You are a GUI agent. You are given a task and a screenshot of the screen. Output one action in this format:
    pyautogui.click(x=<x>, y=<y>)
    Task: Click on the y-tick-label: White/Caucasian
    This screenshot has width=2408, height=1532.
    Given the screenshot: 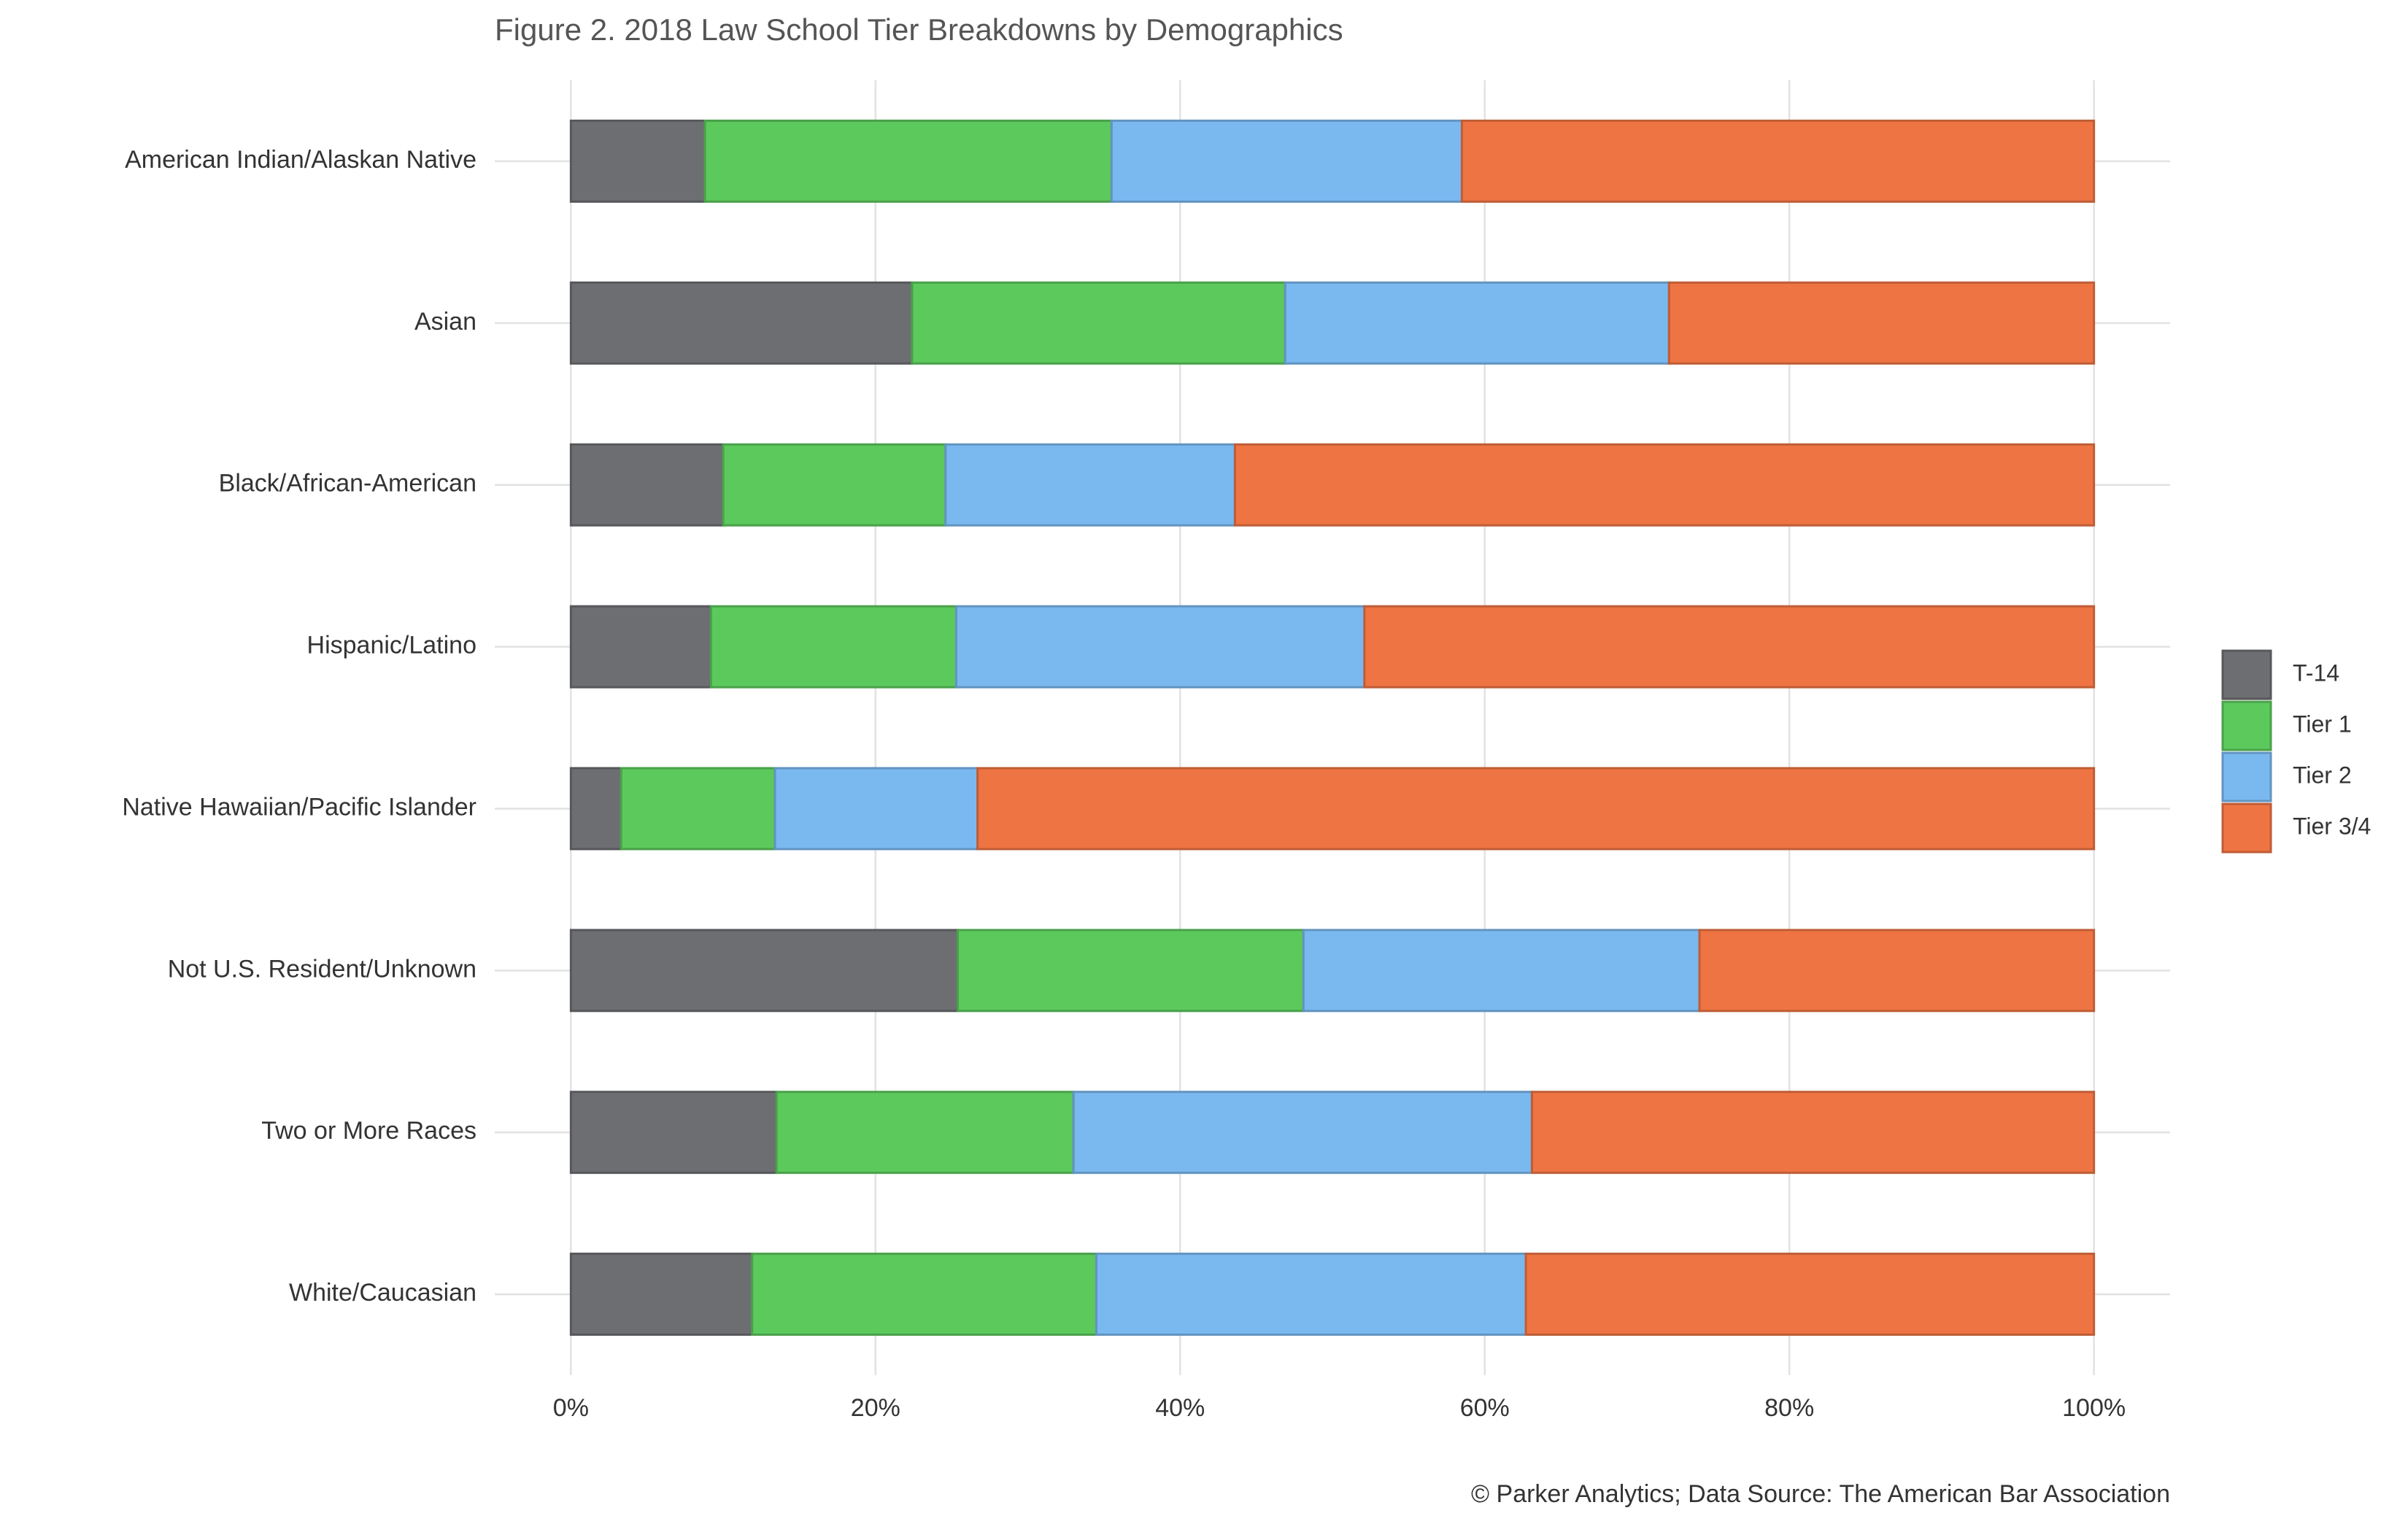 What is the action you would take?
    pyautogui.click(x=383, y=1293)
    